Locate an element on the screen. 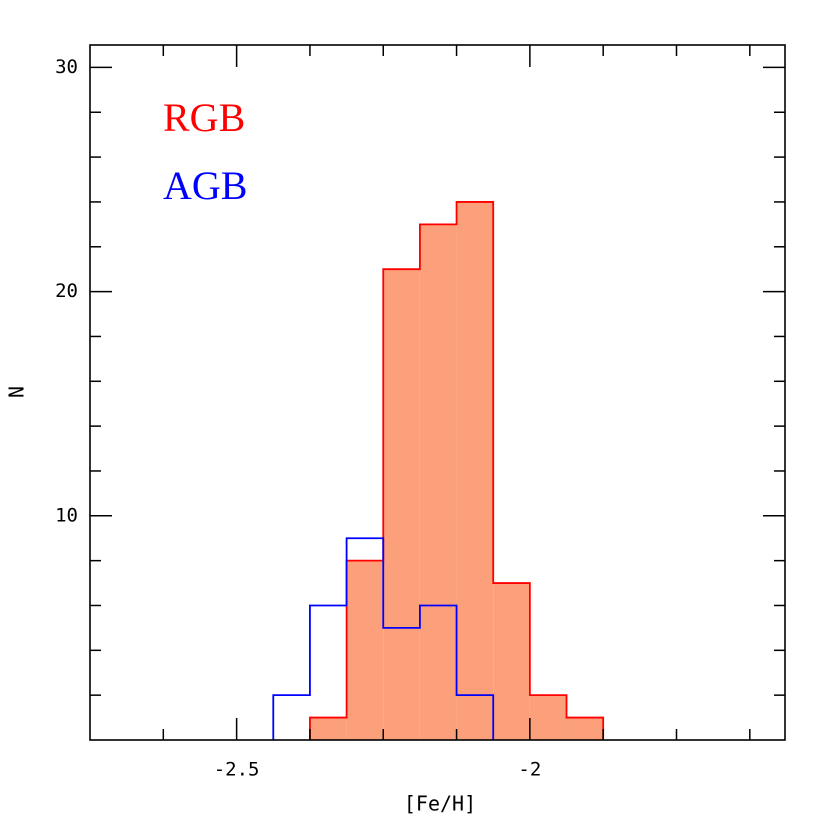  legend-label: AGB is located at coordinates (205, 185).